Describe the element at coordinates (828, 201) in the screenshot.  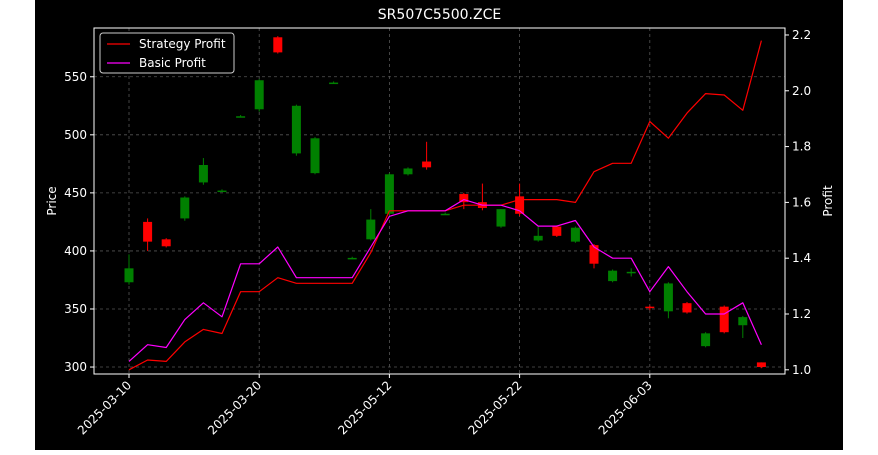
I see `y-axis-label-right: Profit` at that location.